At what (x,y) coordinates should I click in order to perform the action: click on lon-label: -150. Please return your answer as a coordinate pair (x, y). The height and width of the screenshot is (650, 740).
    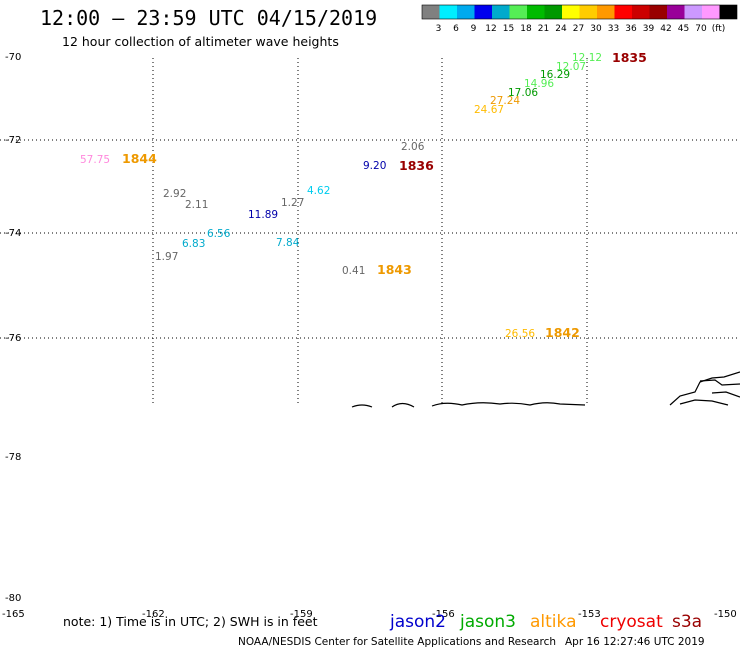
    Looking at the image, I should click on (725, 614).